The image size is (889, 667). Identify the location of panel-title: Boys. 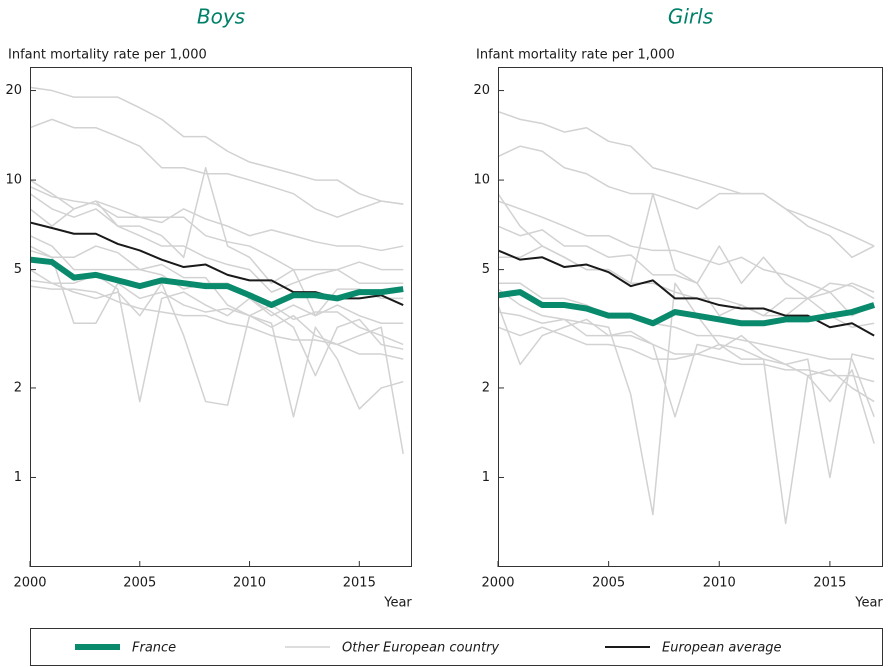
(221, 17).